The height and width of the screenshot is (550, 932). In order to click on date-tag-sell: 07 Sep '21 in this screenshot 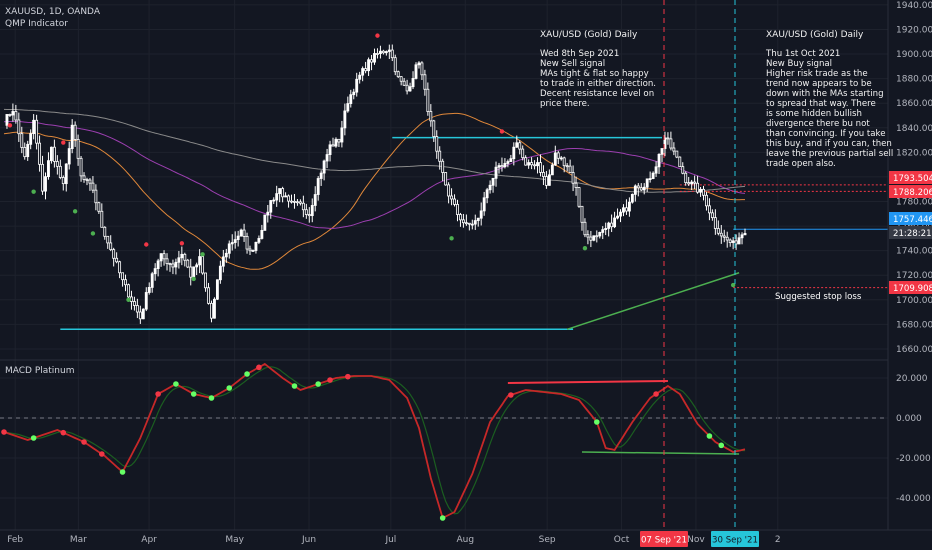, I will do `click(664, 539)`.